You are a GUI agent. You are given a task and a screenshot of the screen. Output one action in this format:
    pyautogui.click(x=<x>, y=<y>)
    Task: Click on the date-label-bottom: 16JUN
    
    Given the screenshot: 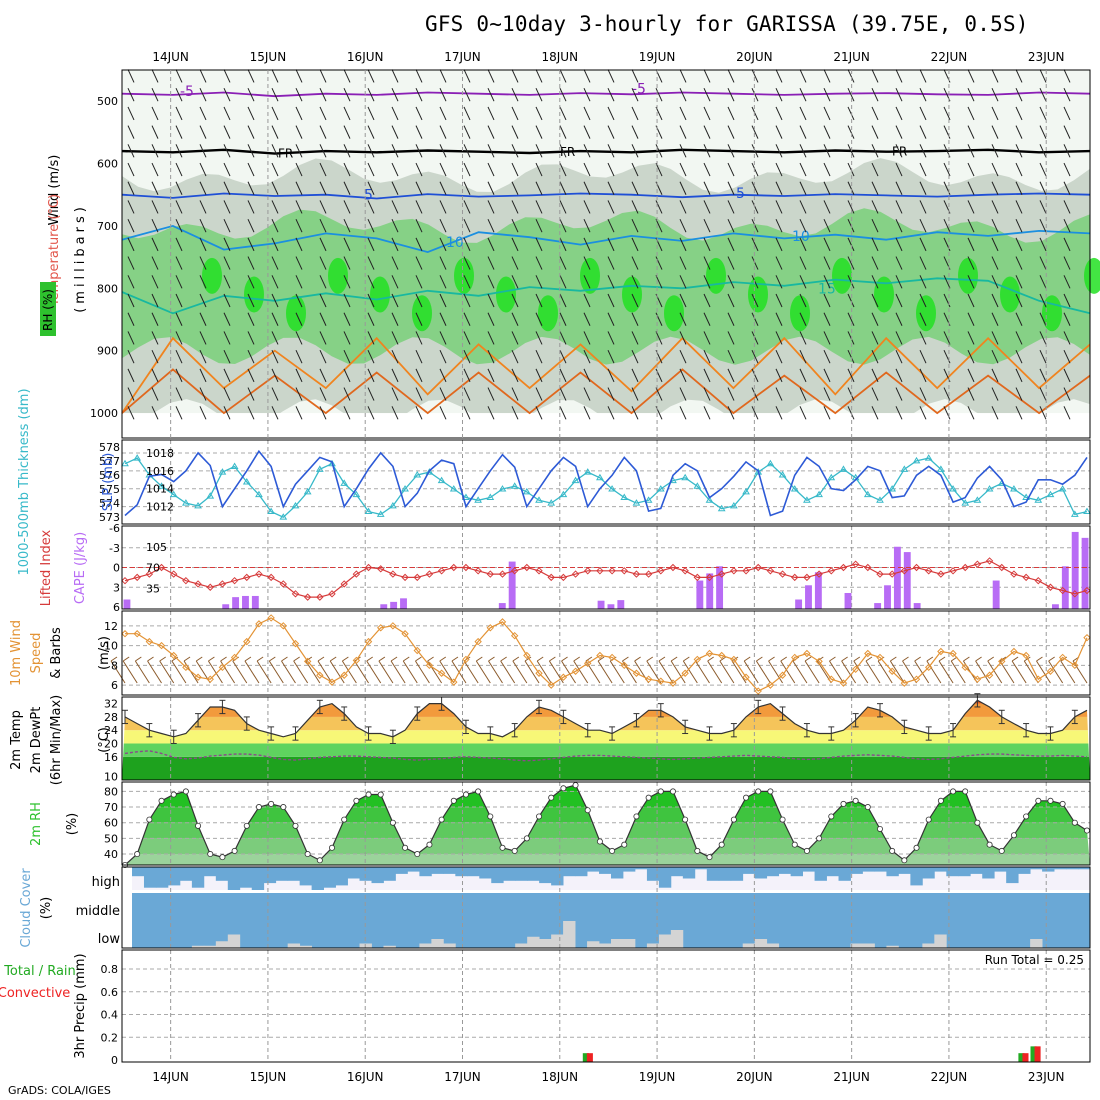 What is the action you would take?
    pyautogui.click(x=365, y=1077)
    